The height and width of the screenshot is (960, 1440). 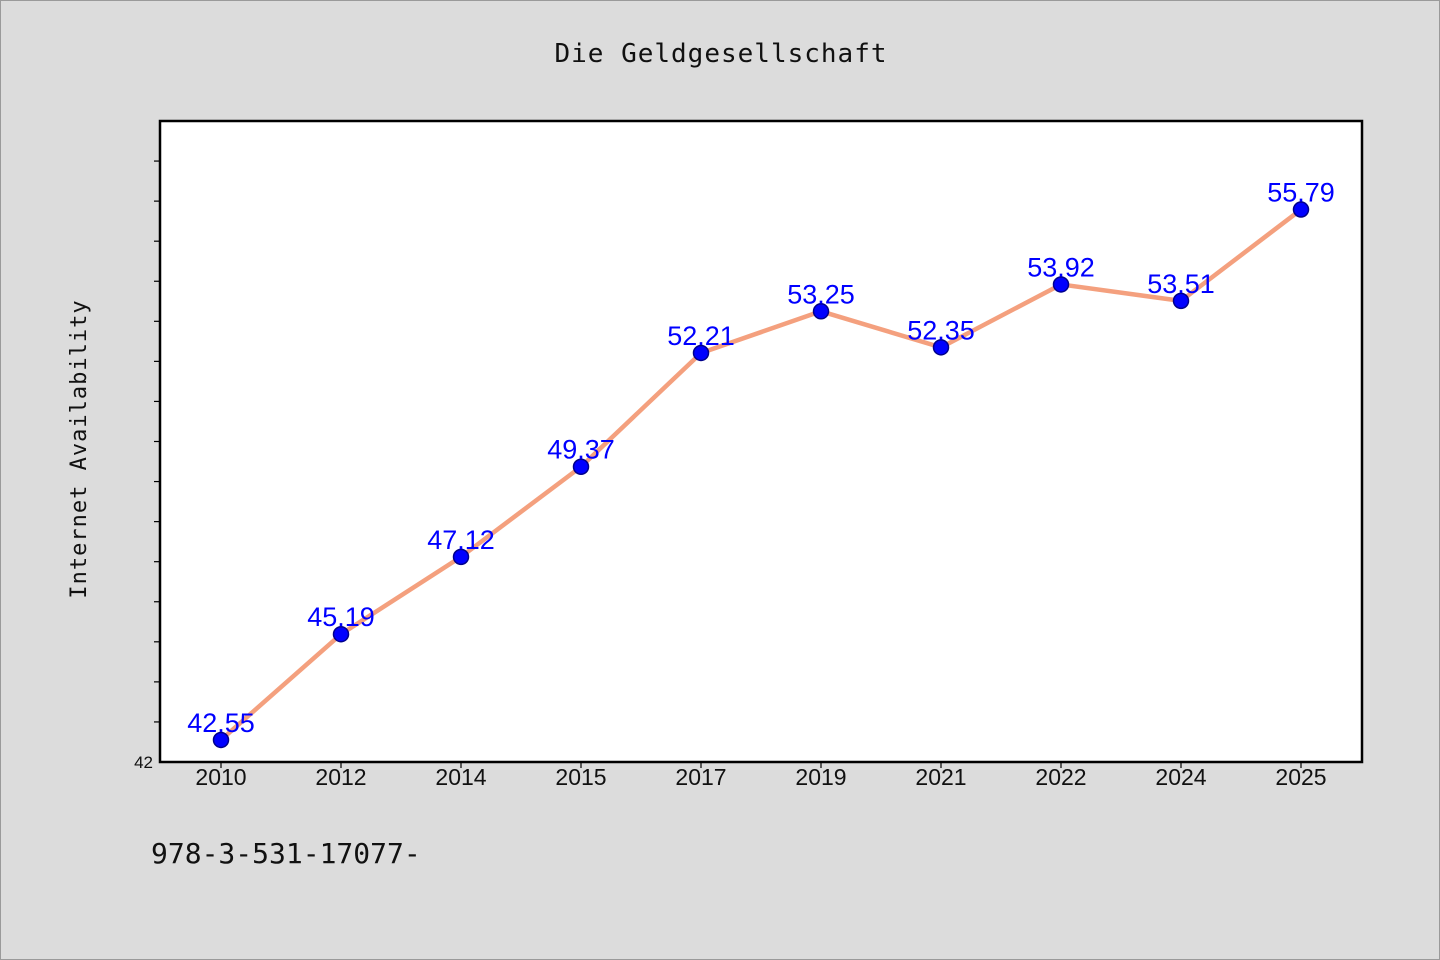 I want to click on x-axis-ticks: 2010 2012 2014 2015 2017 2019 2021 2022 2024 2025, so click(x=761, y=776).